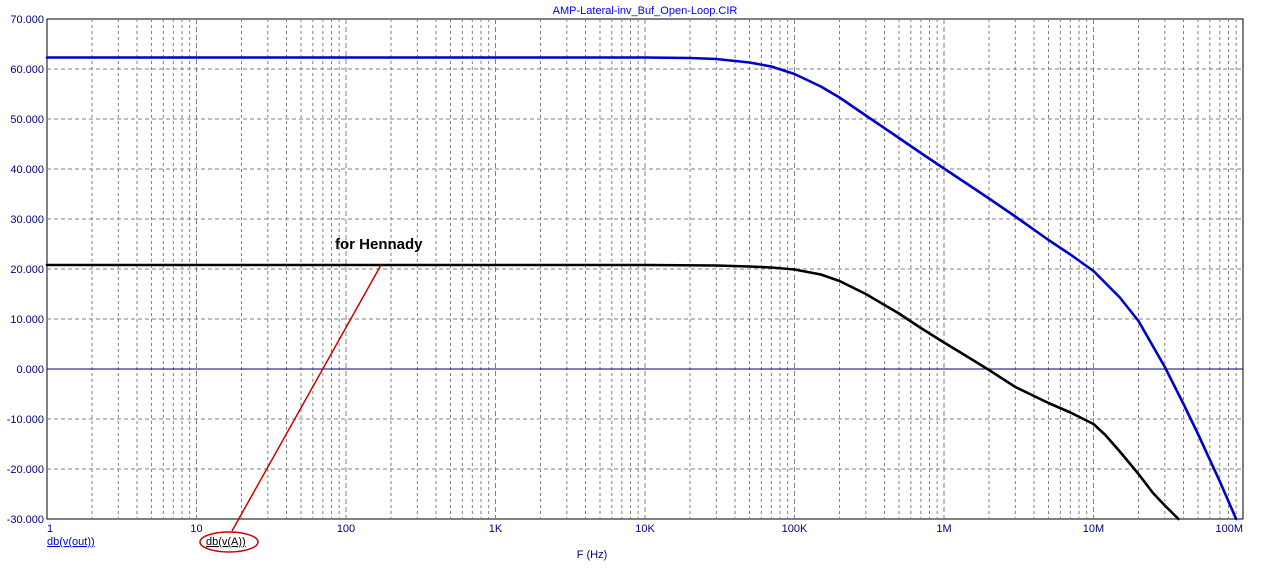 The width and height of the screenshot is (1263, 569). What do you see at coordinates (25, 470) in the screenshot?
I see `y-tick-label: -20.000` at bounding box center [25, 470].